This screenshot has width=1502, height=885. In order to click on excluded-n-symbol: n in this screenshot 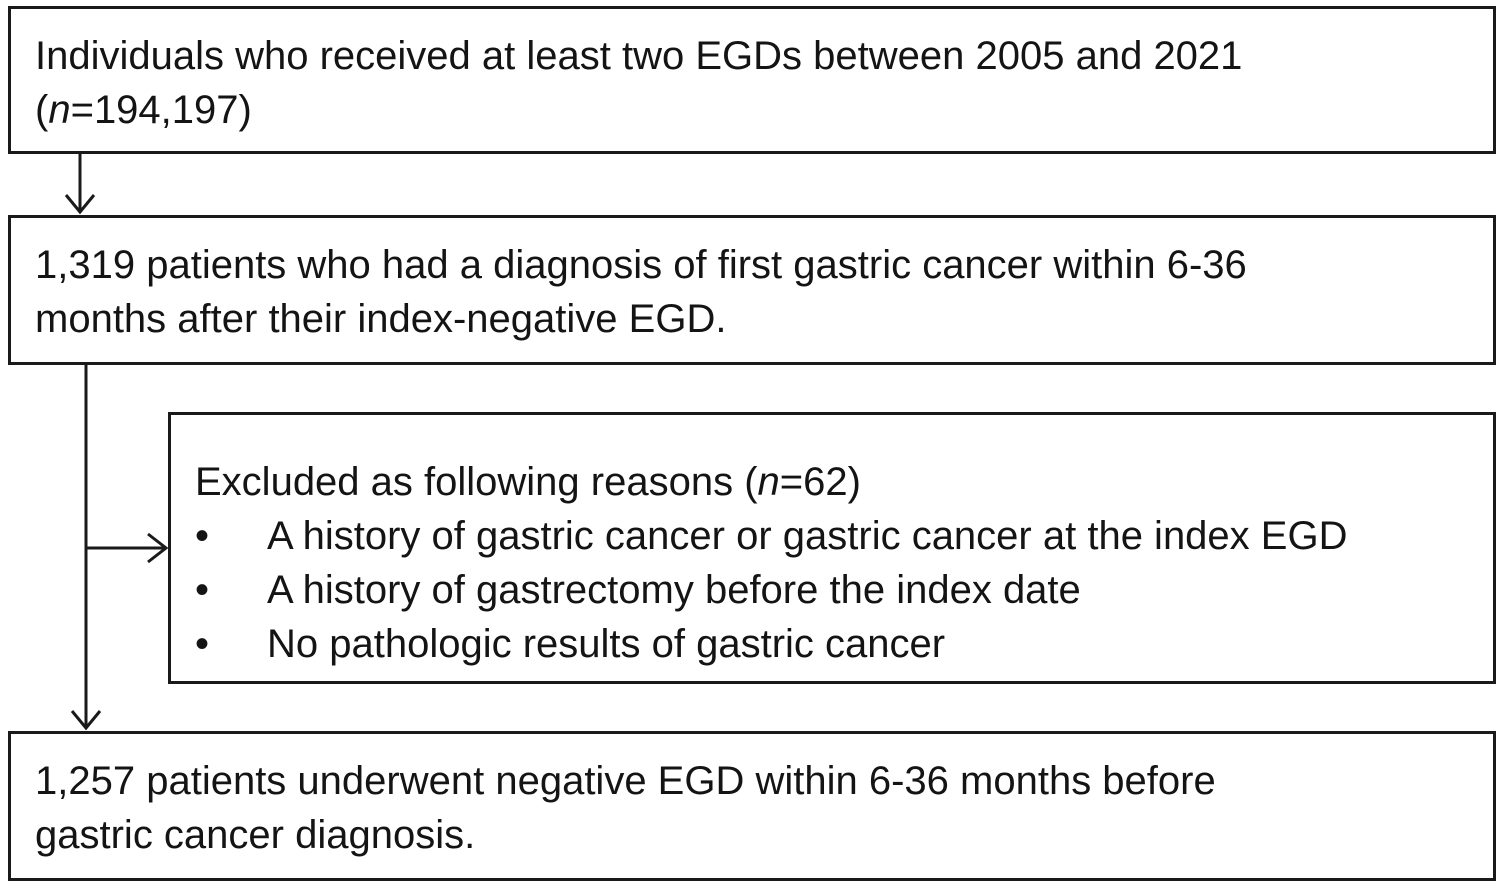, I will do `click(768, 482)`.